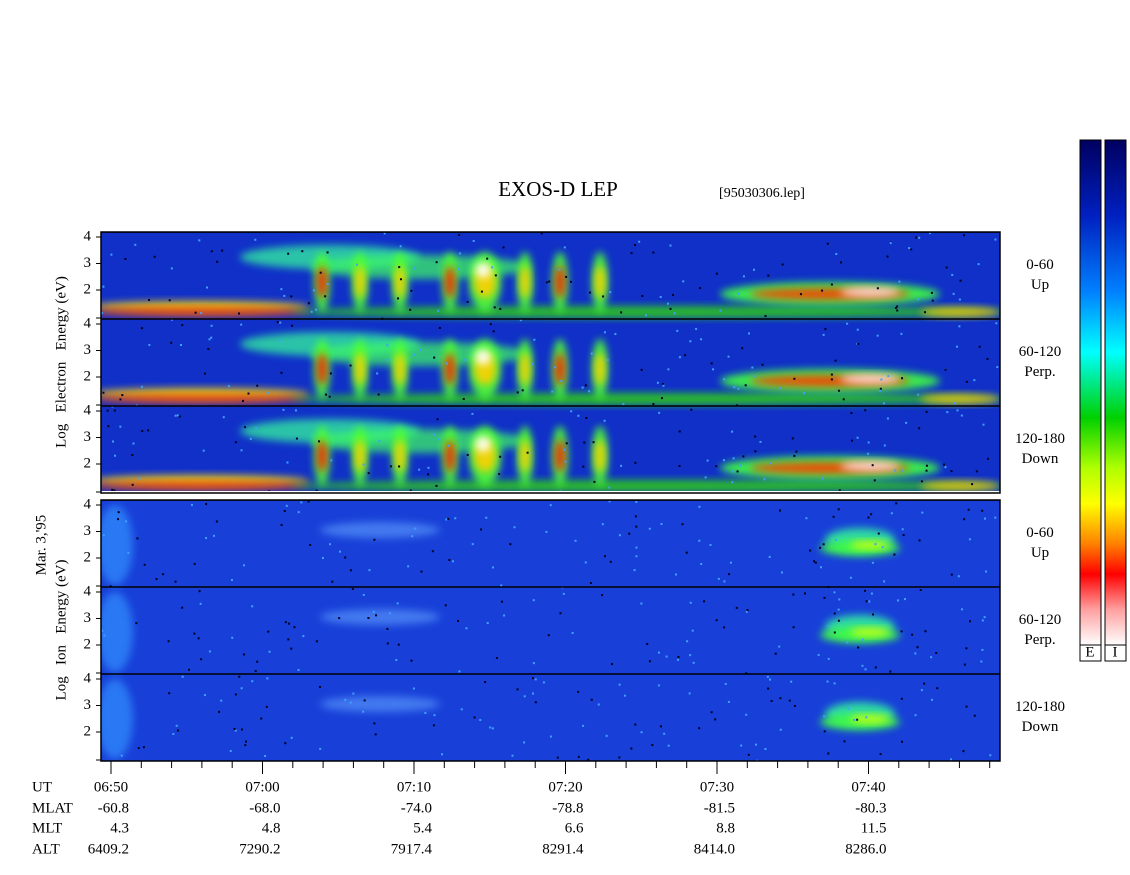  What do you see at coordinates (1040, 439) in the screenshot?
I see `pitch-angle-label: 120-180` at bounding box center [1040, 439].